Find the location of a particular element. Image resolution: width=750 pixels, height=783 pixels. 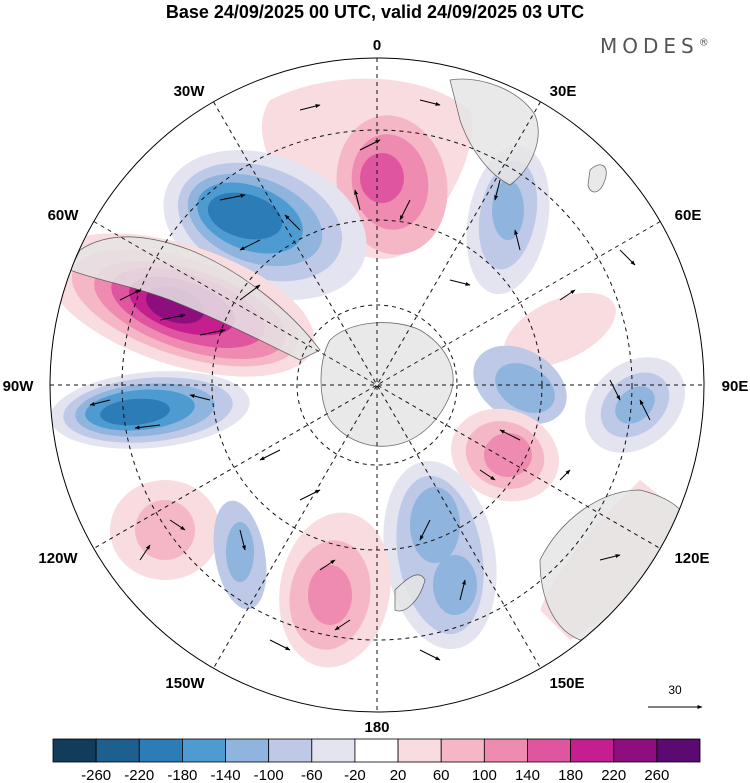

lon-label-60w: 60W is located at coordinates (64, 215).